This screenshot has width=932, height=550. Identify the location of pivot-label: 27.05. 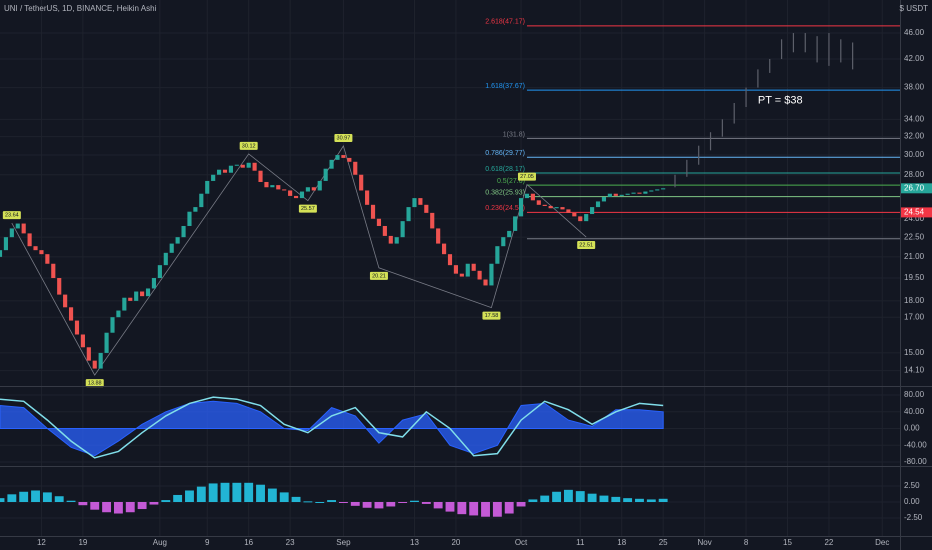
(527, 177).